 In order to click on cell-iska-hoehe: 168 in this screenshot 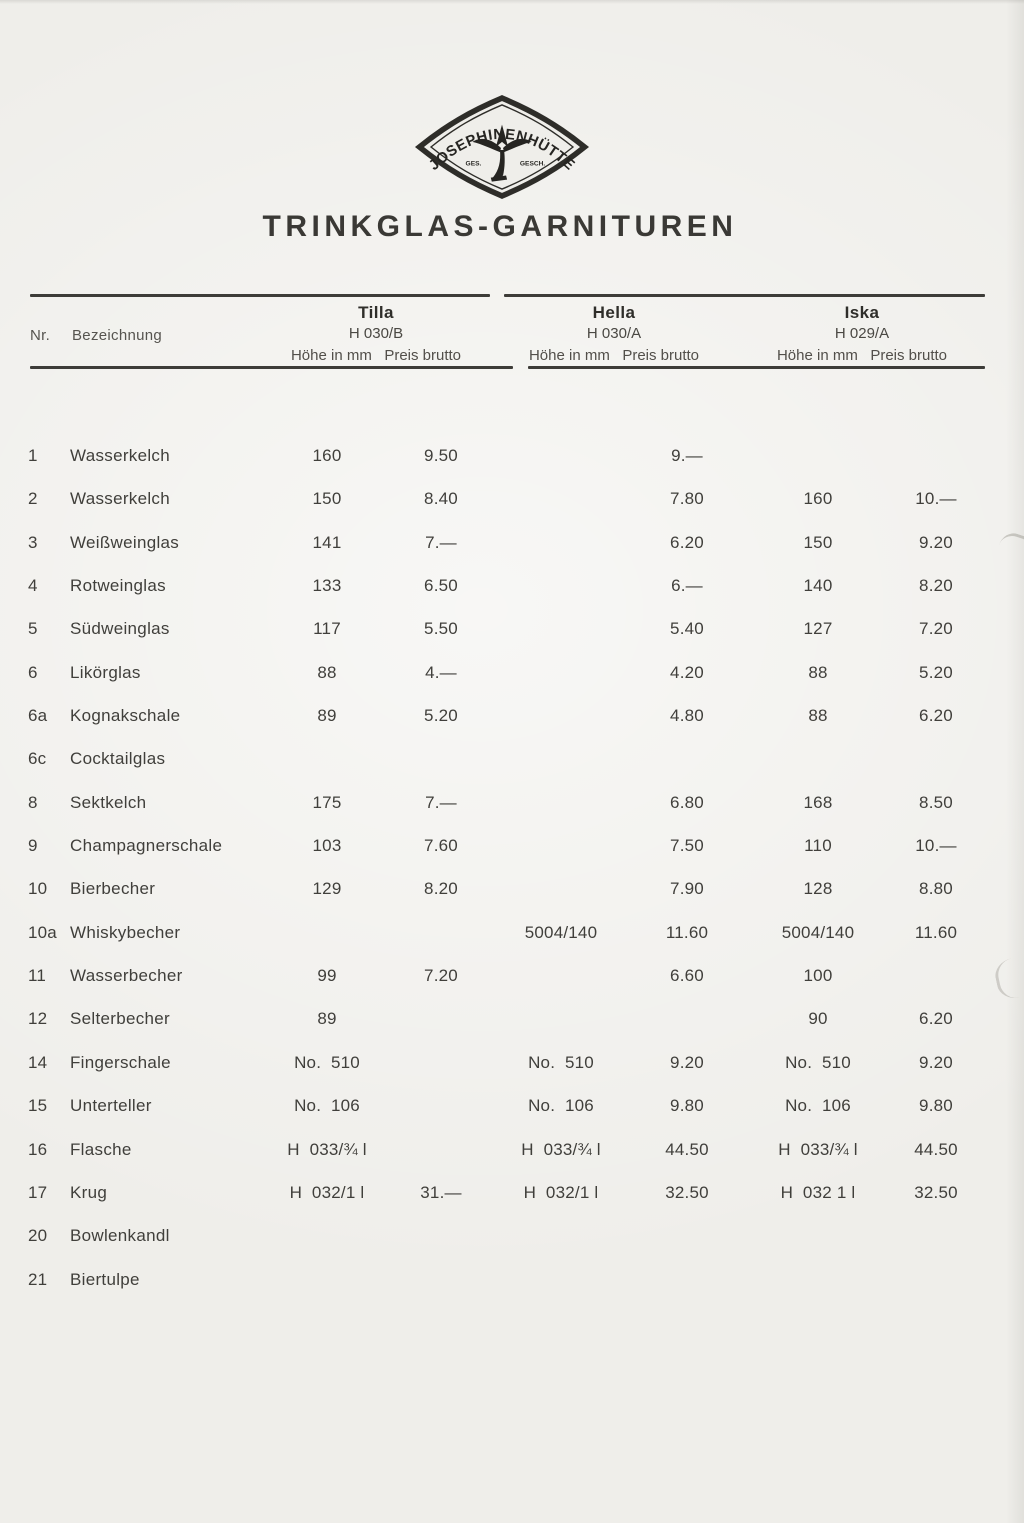, I will do `click(818, 802)`.